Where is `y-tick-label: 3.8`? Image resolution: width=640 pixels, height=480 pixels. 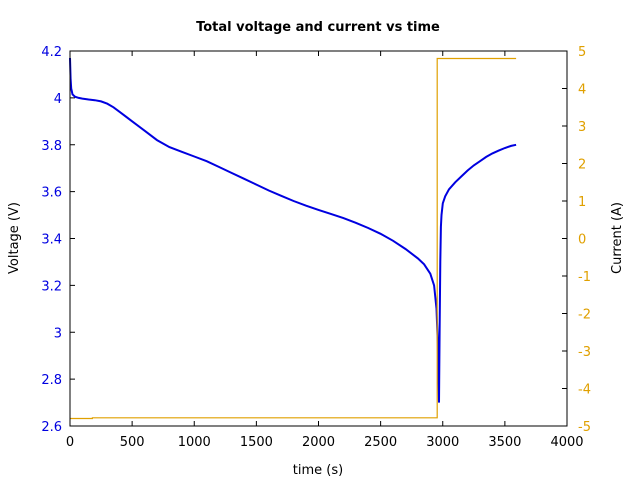
y-tick-label: 3.8 is located at coordinates (51, 146).